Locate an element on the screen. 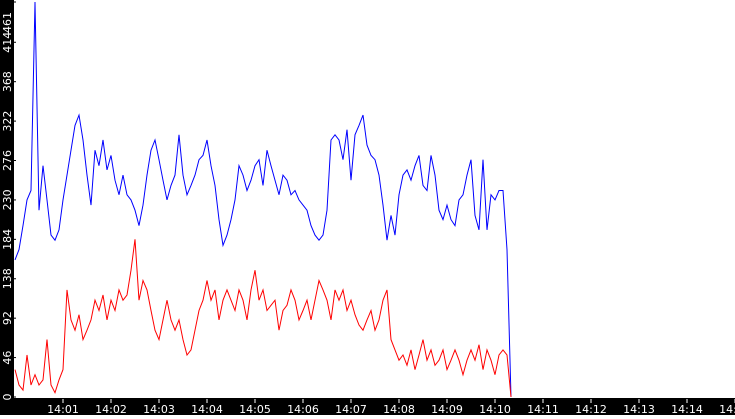  x-tick-label: 14:09 is located at coordinates (447, 409).